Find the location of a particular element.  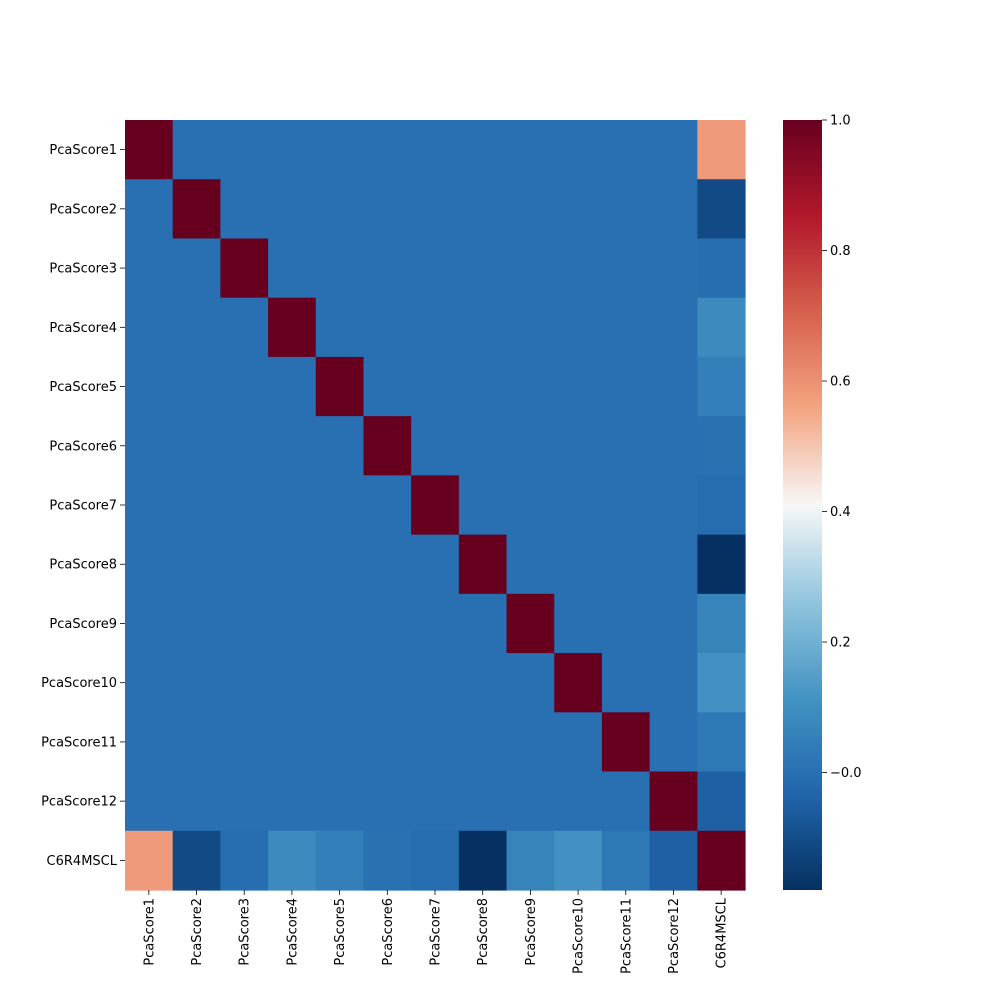

colorbar-gradient is located at coordinates (802, 505).